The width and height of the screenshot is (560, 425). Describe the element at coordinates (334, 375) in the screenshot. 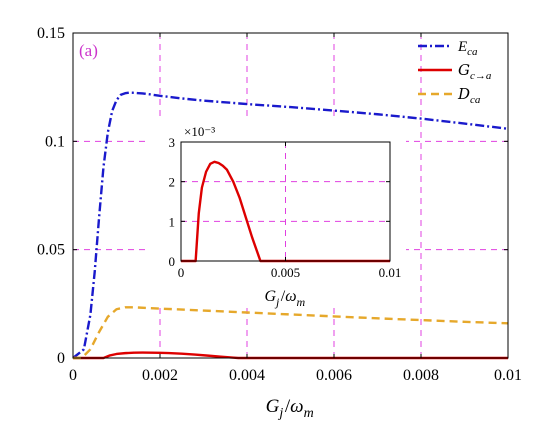

I see `main-x-tick-label: 0.006` at that location.